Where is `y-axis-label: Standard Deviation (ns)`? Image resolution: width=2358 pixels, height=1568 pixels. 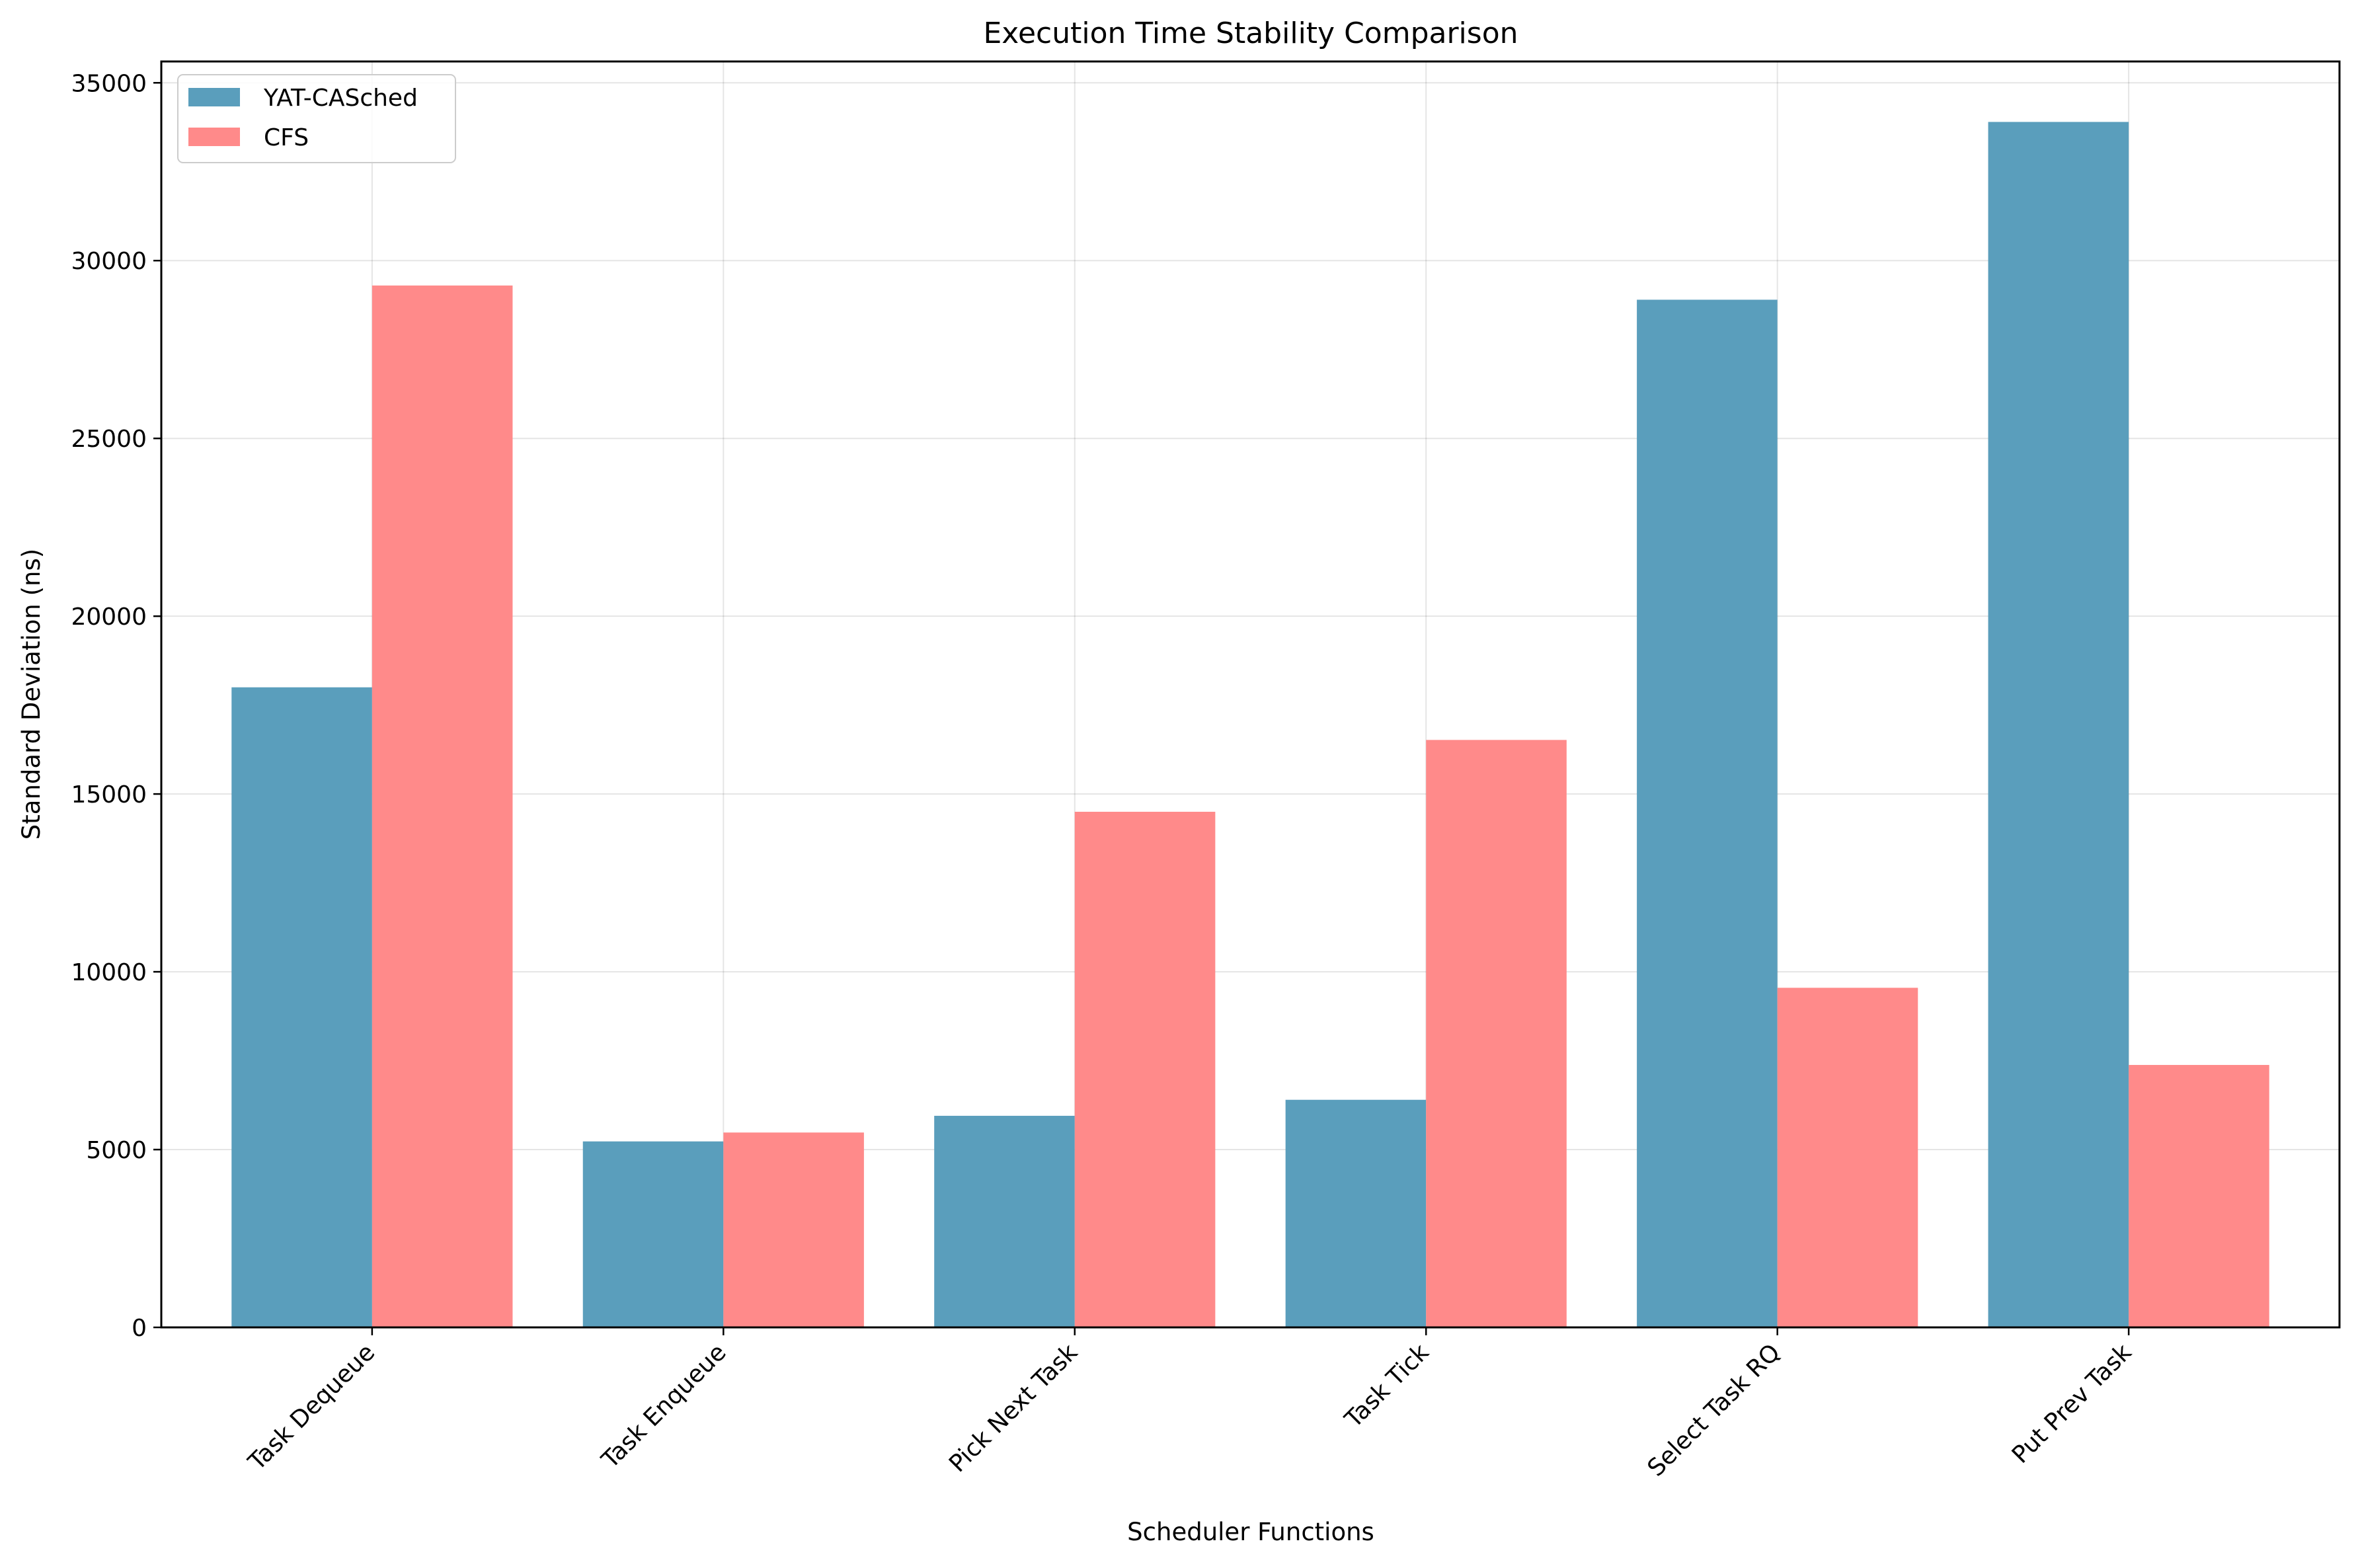 y-axis-label: Standard Deviation (ns) is located at coordinates (31, 694).